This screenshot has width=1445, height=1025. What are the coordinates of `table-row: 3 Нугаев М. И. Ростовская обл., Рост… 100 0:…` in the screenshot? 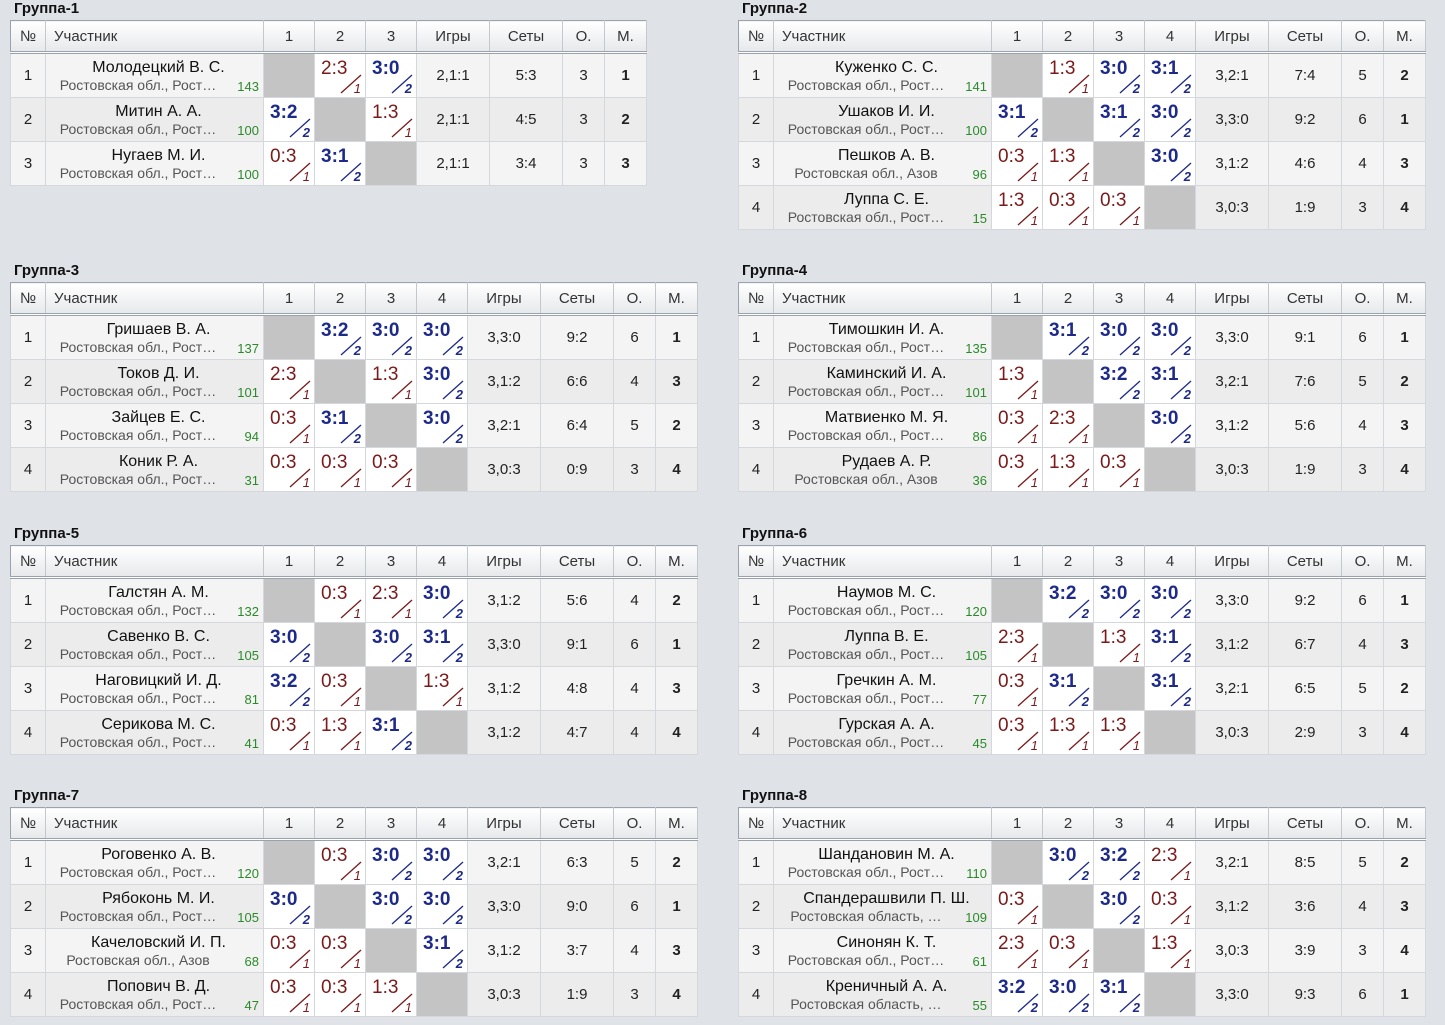 It's located at (328, 163).